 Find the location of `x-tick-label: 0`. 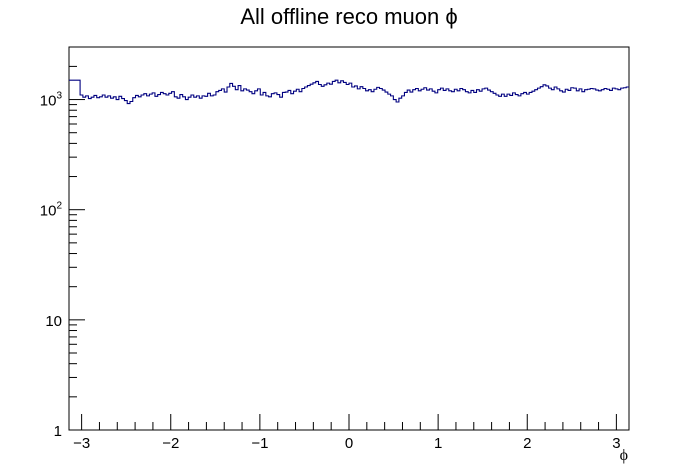

x-tick-label: 0 is located at coordinates (349, 443).